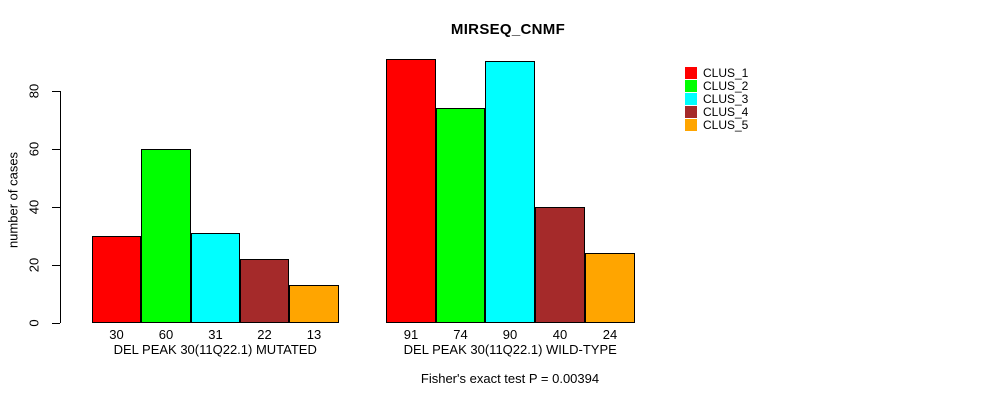  What do you see at coordinates (60, 206) in the screenshot?
I see `y-axis-line` at bounding box center [60, 206].